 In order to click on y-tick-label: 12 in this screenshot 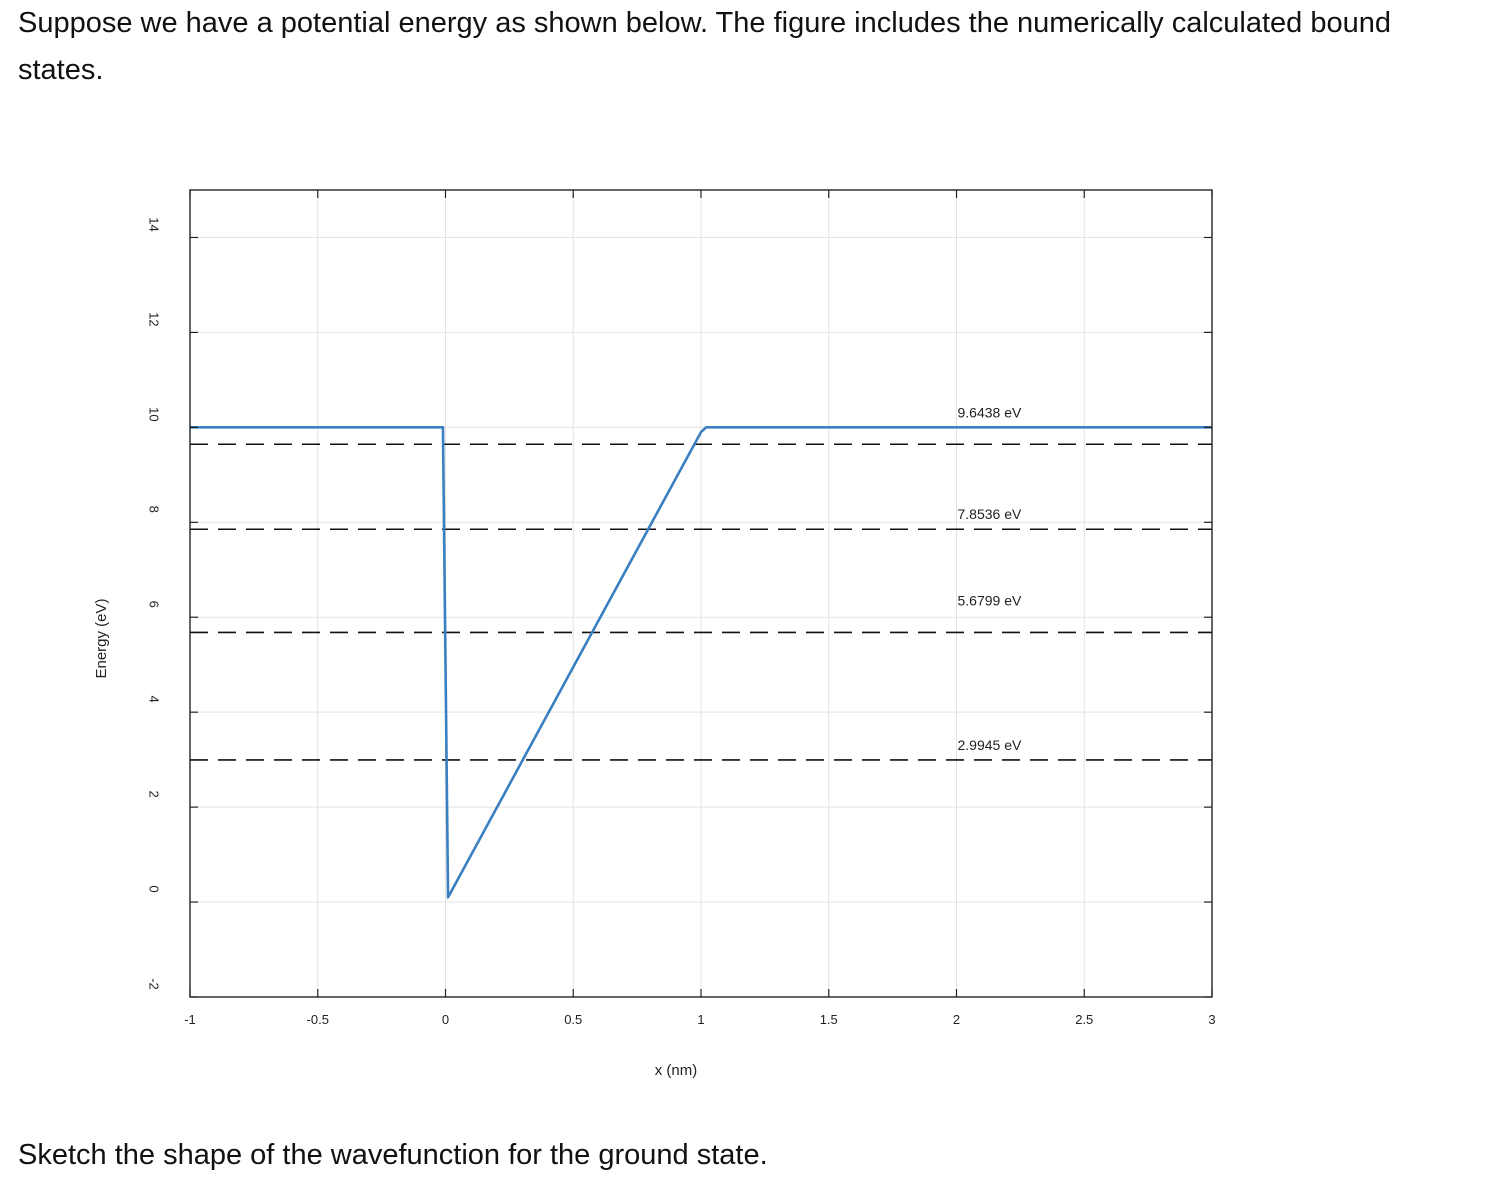, I will do `click(154, 319)`.